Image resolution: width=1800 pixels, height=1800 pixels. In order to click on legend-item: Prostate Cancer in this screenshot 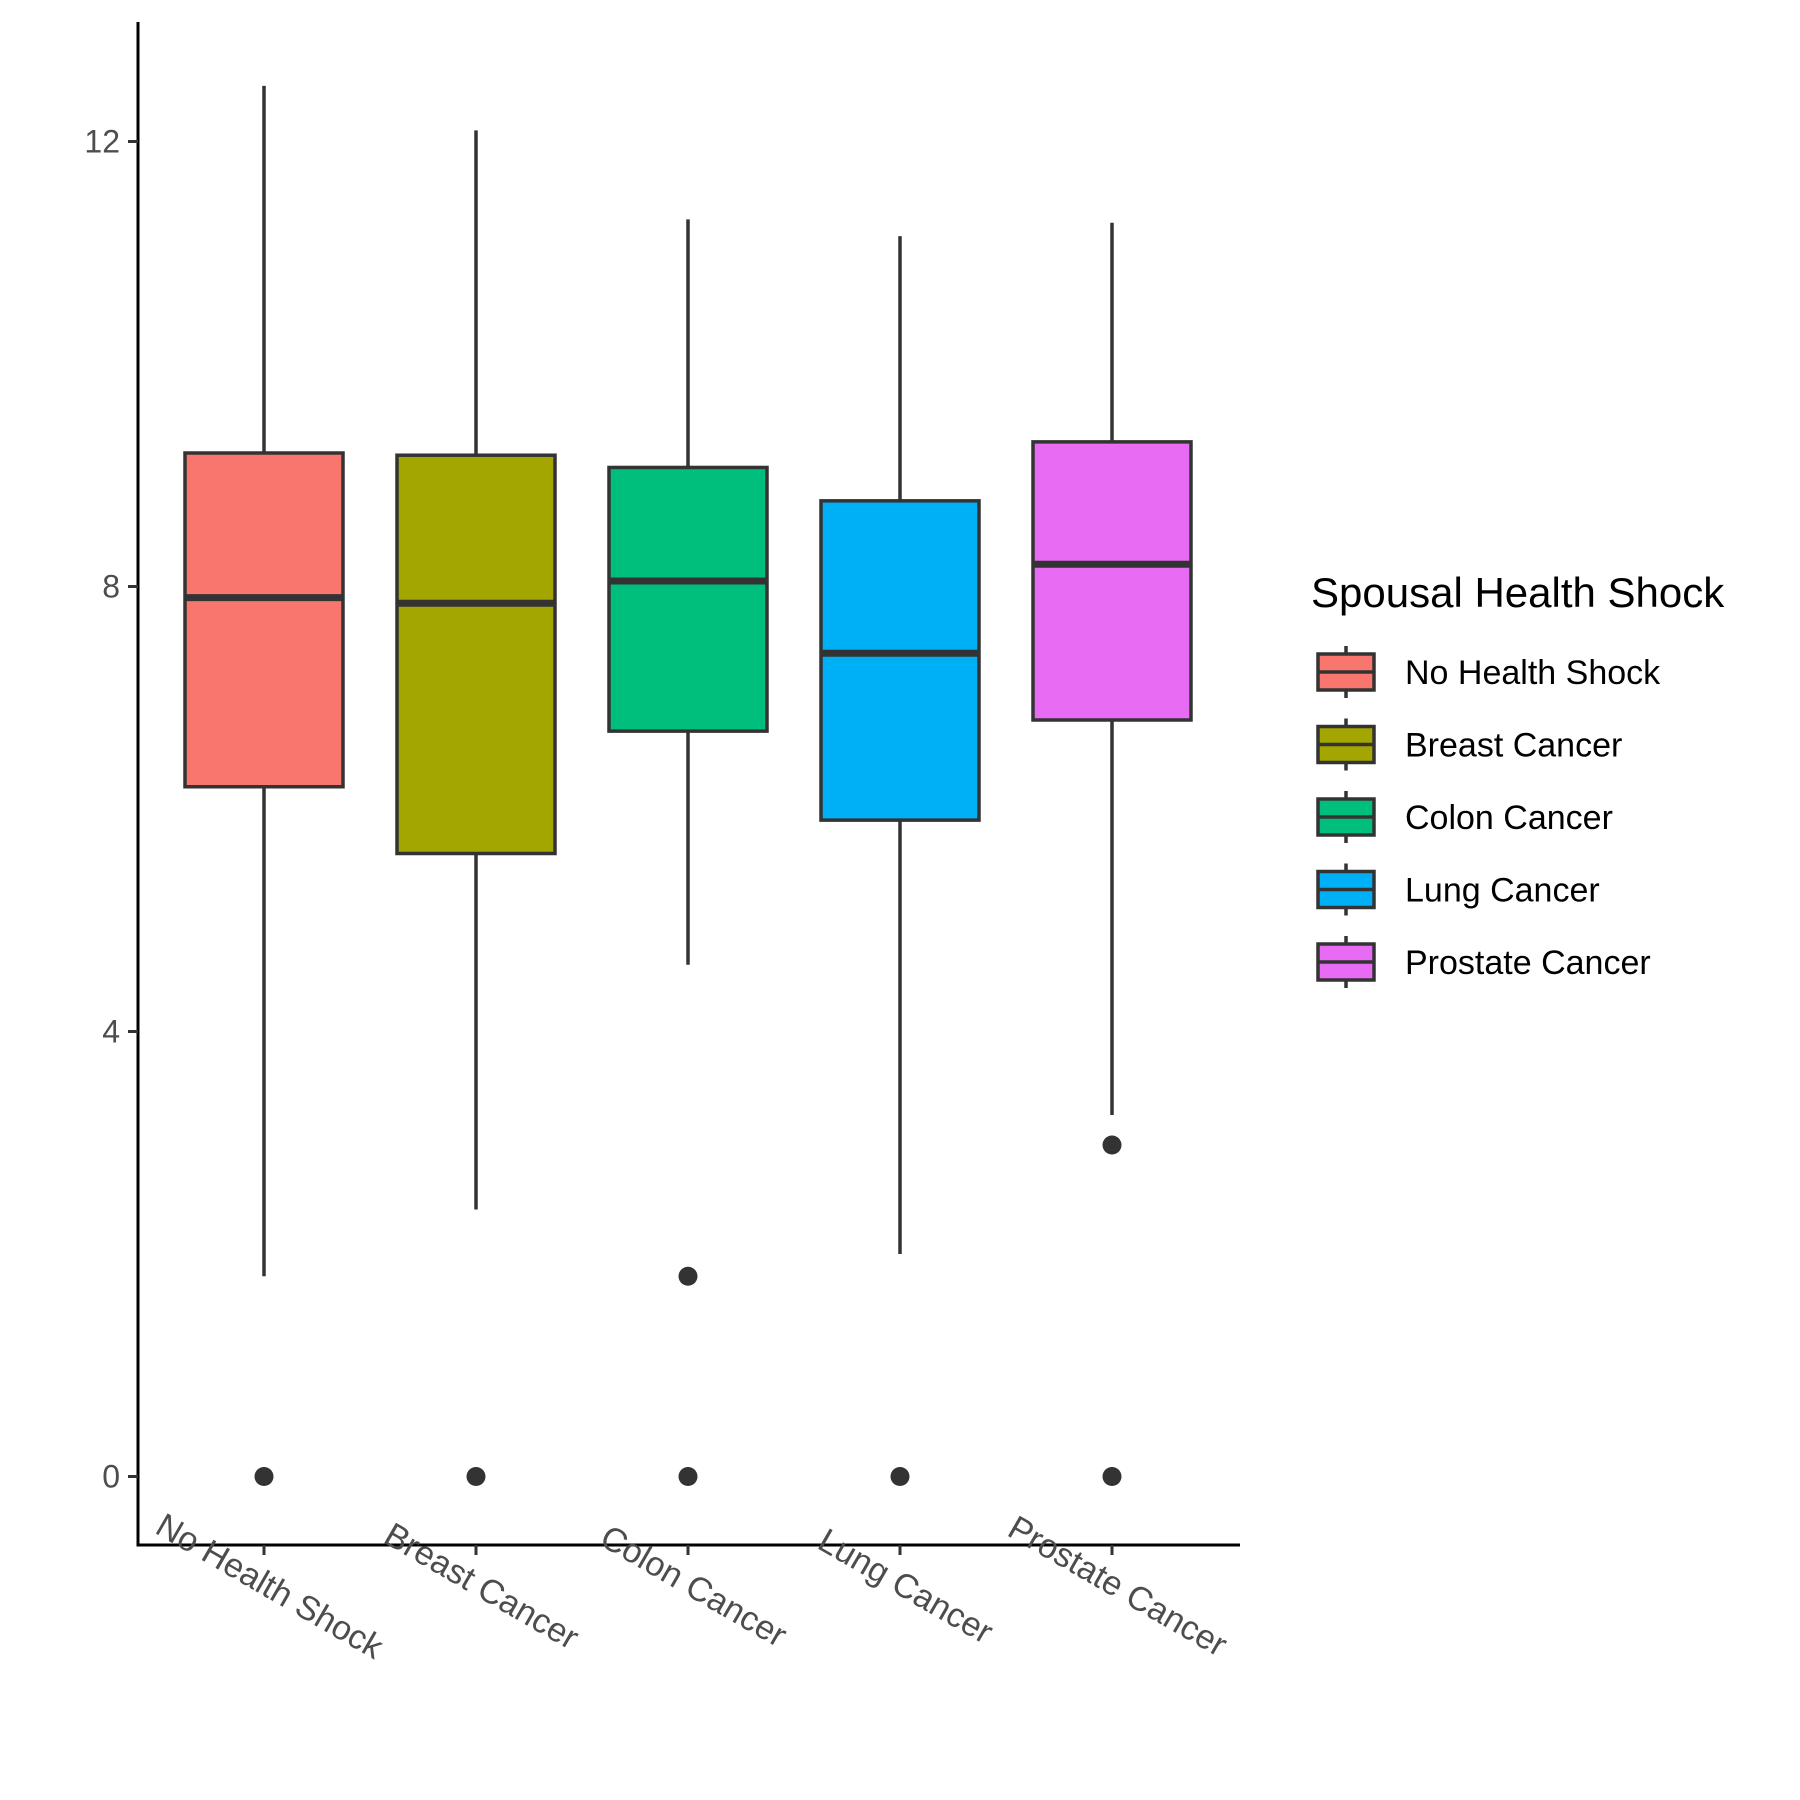, I will do `click(1483, 962)`.